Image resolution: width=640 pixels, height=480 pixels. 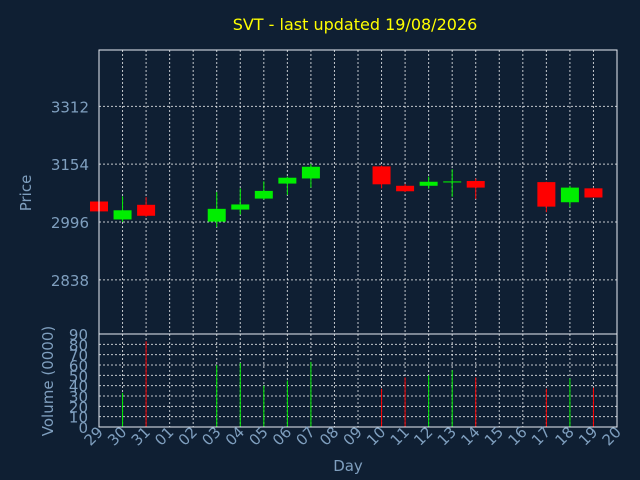 I want to click on price-tick-label: 3312, so click(x=70, y=107).